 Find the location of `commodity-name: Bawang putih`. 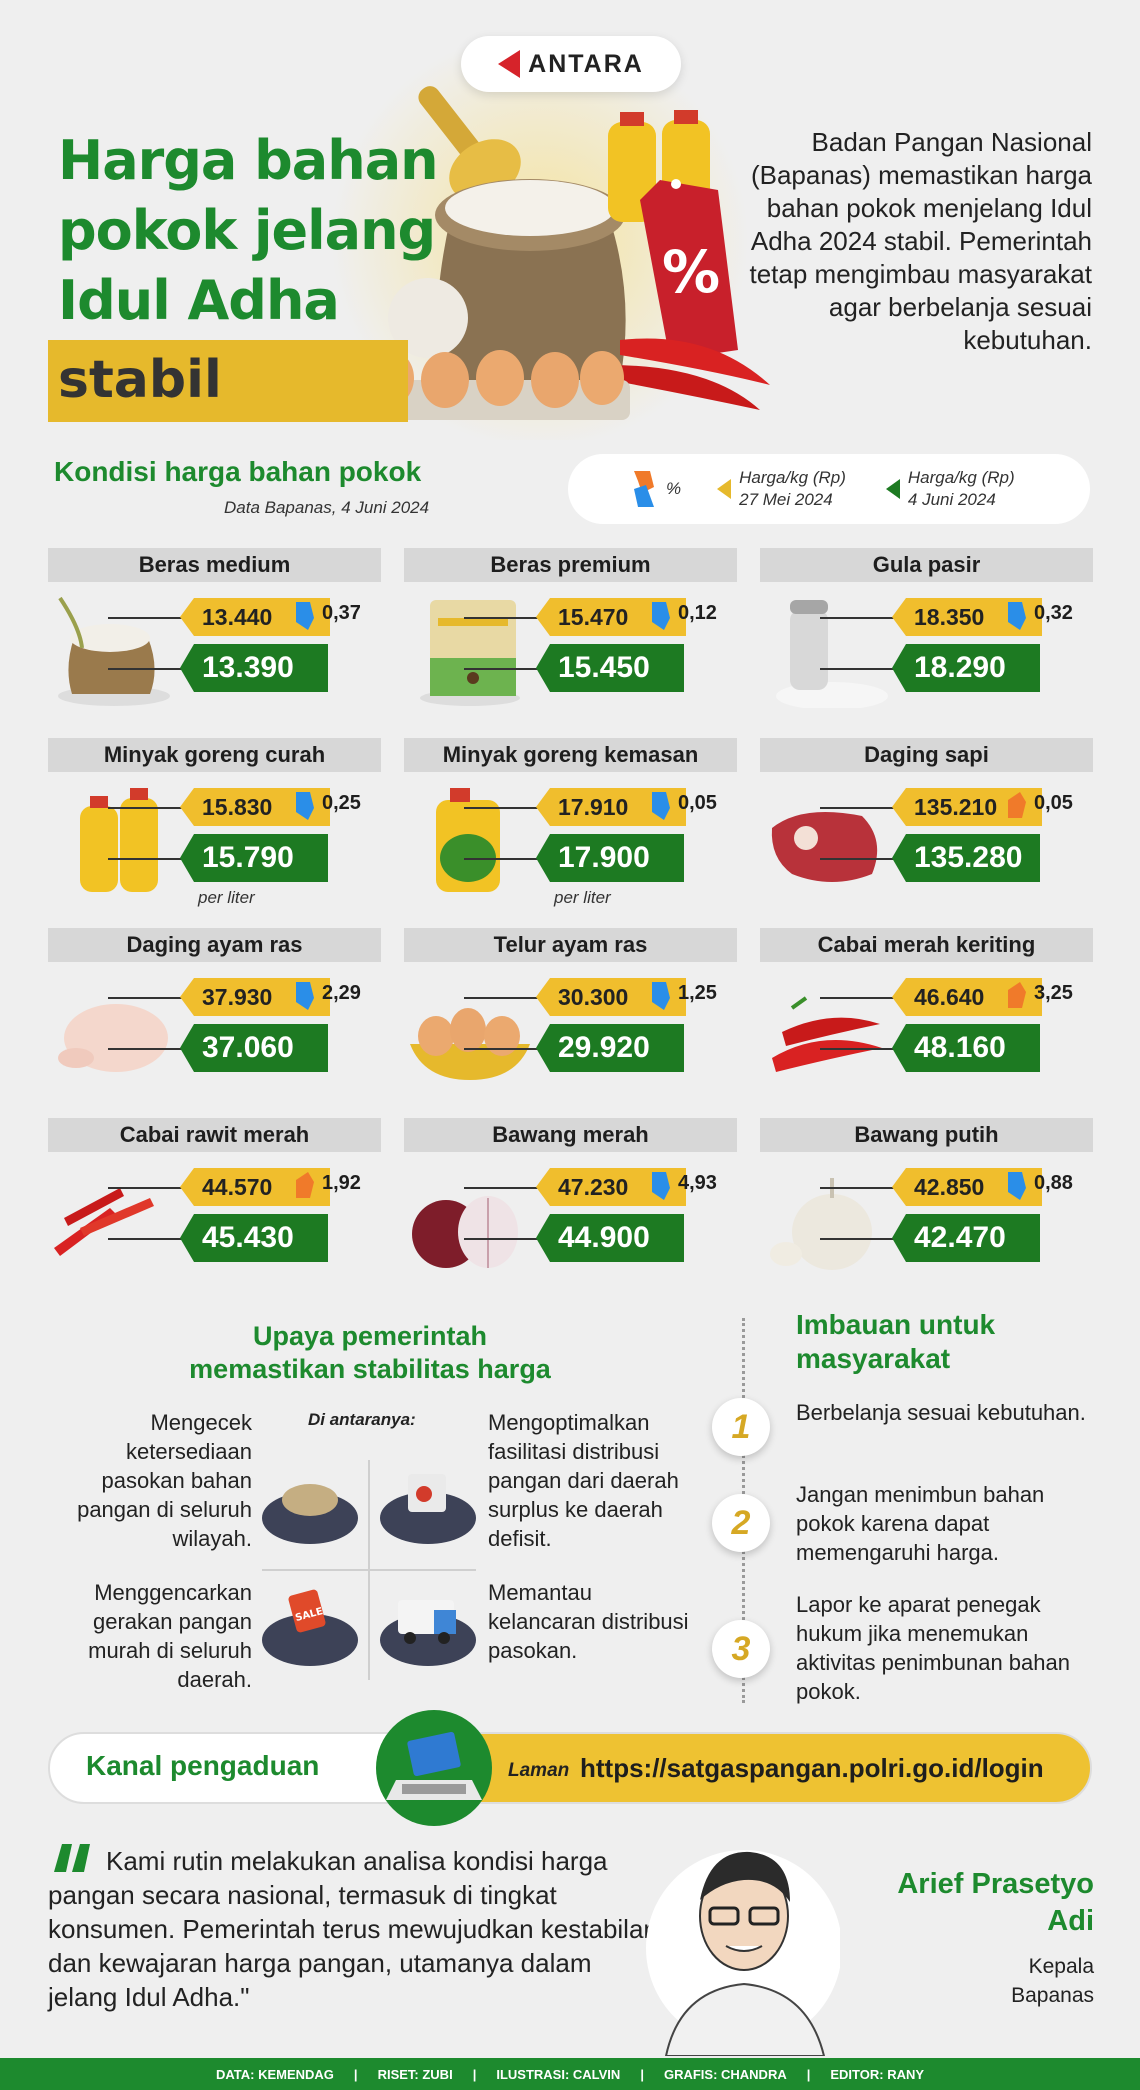

commodity-name: Bawang putih is located at coordinates (926, 1135).